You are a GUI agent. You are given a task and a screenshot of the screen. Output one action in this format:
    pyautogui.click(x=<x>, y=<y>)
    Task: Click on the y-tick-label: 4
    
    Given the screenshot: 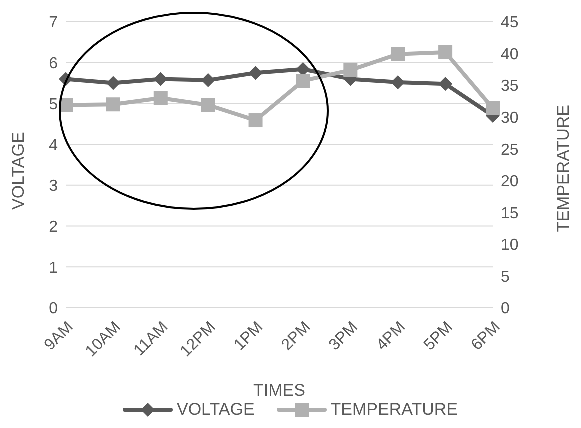 What is the action you would take?
    pyautogui.click(x=53, y=145)
    